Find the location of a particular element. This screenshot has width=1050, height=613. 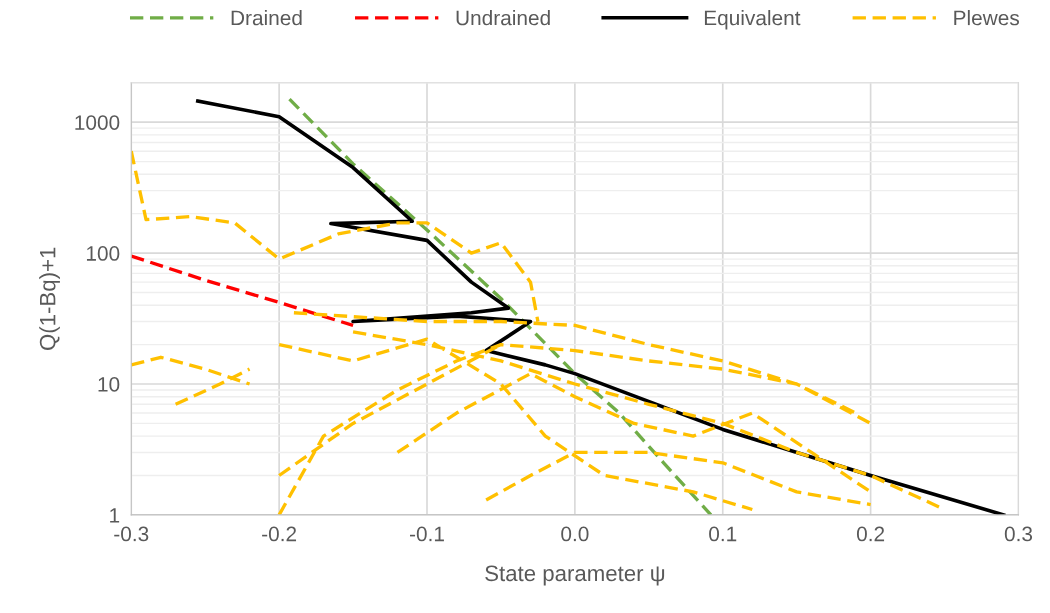

x-tick-label: 0.3 is located at coordinates (1018, 534).